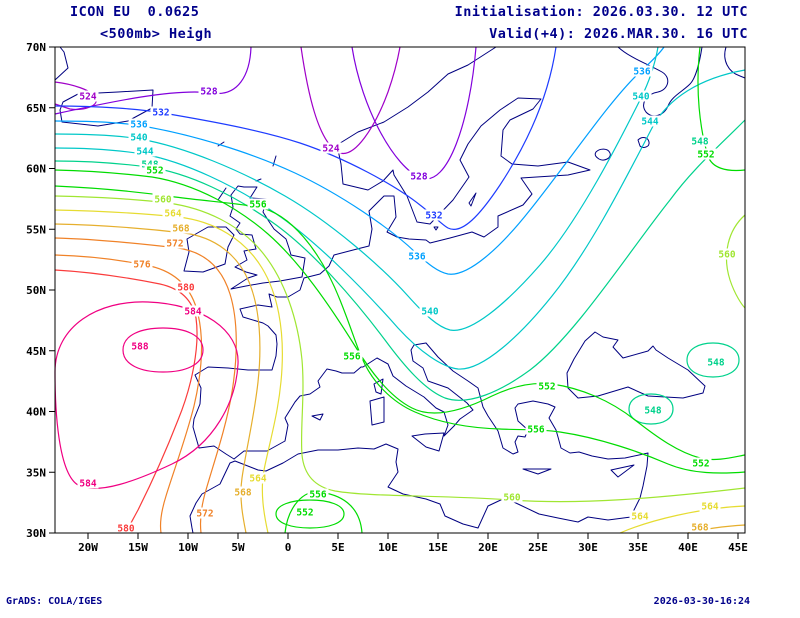 Image resolution: width=800 pixels, height=618 pixels. Describe the element at coordinates (204, 513) in the screenshot. I see `contour-label-572: 572` at that location.